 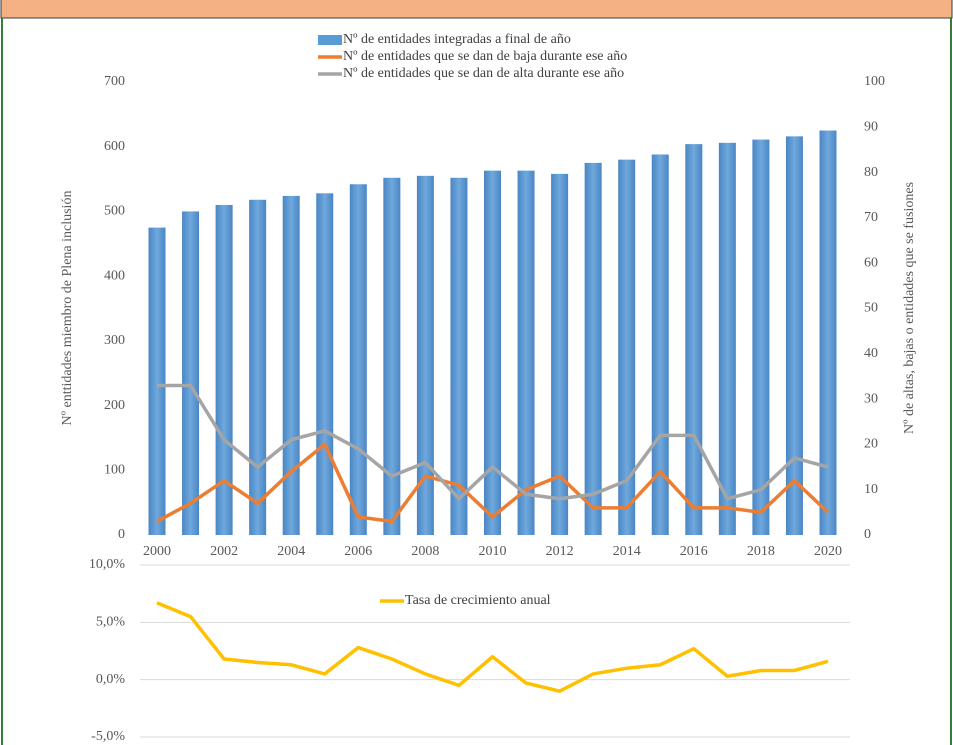 I want to click on legend-swatch, so click(x=330, y=40).